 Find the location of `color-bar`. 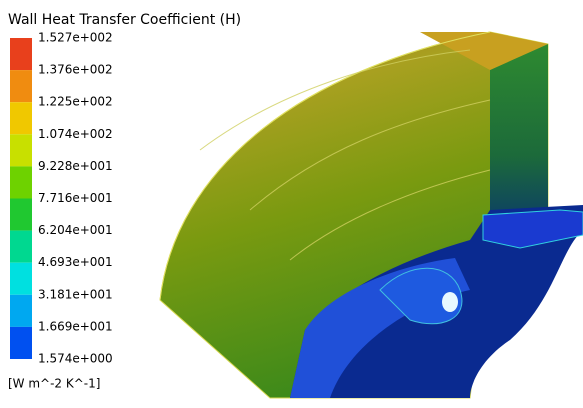

color-bar is located at coordinates (21, 198).